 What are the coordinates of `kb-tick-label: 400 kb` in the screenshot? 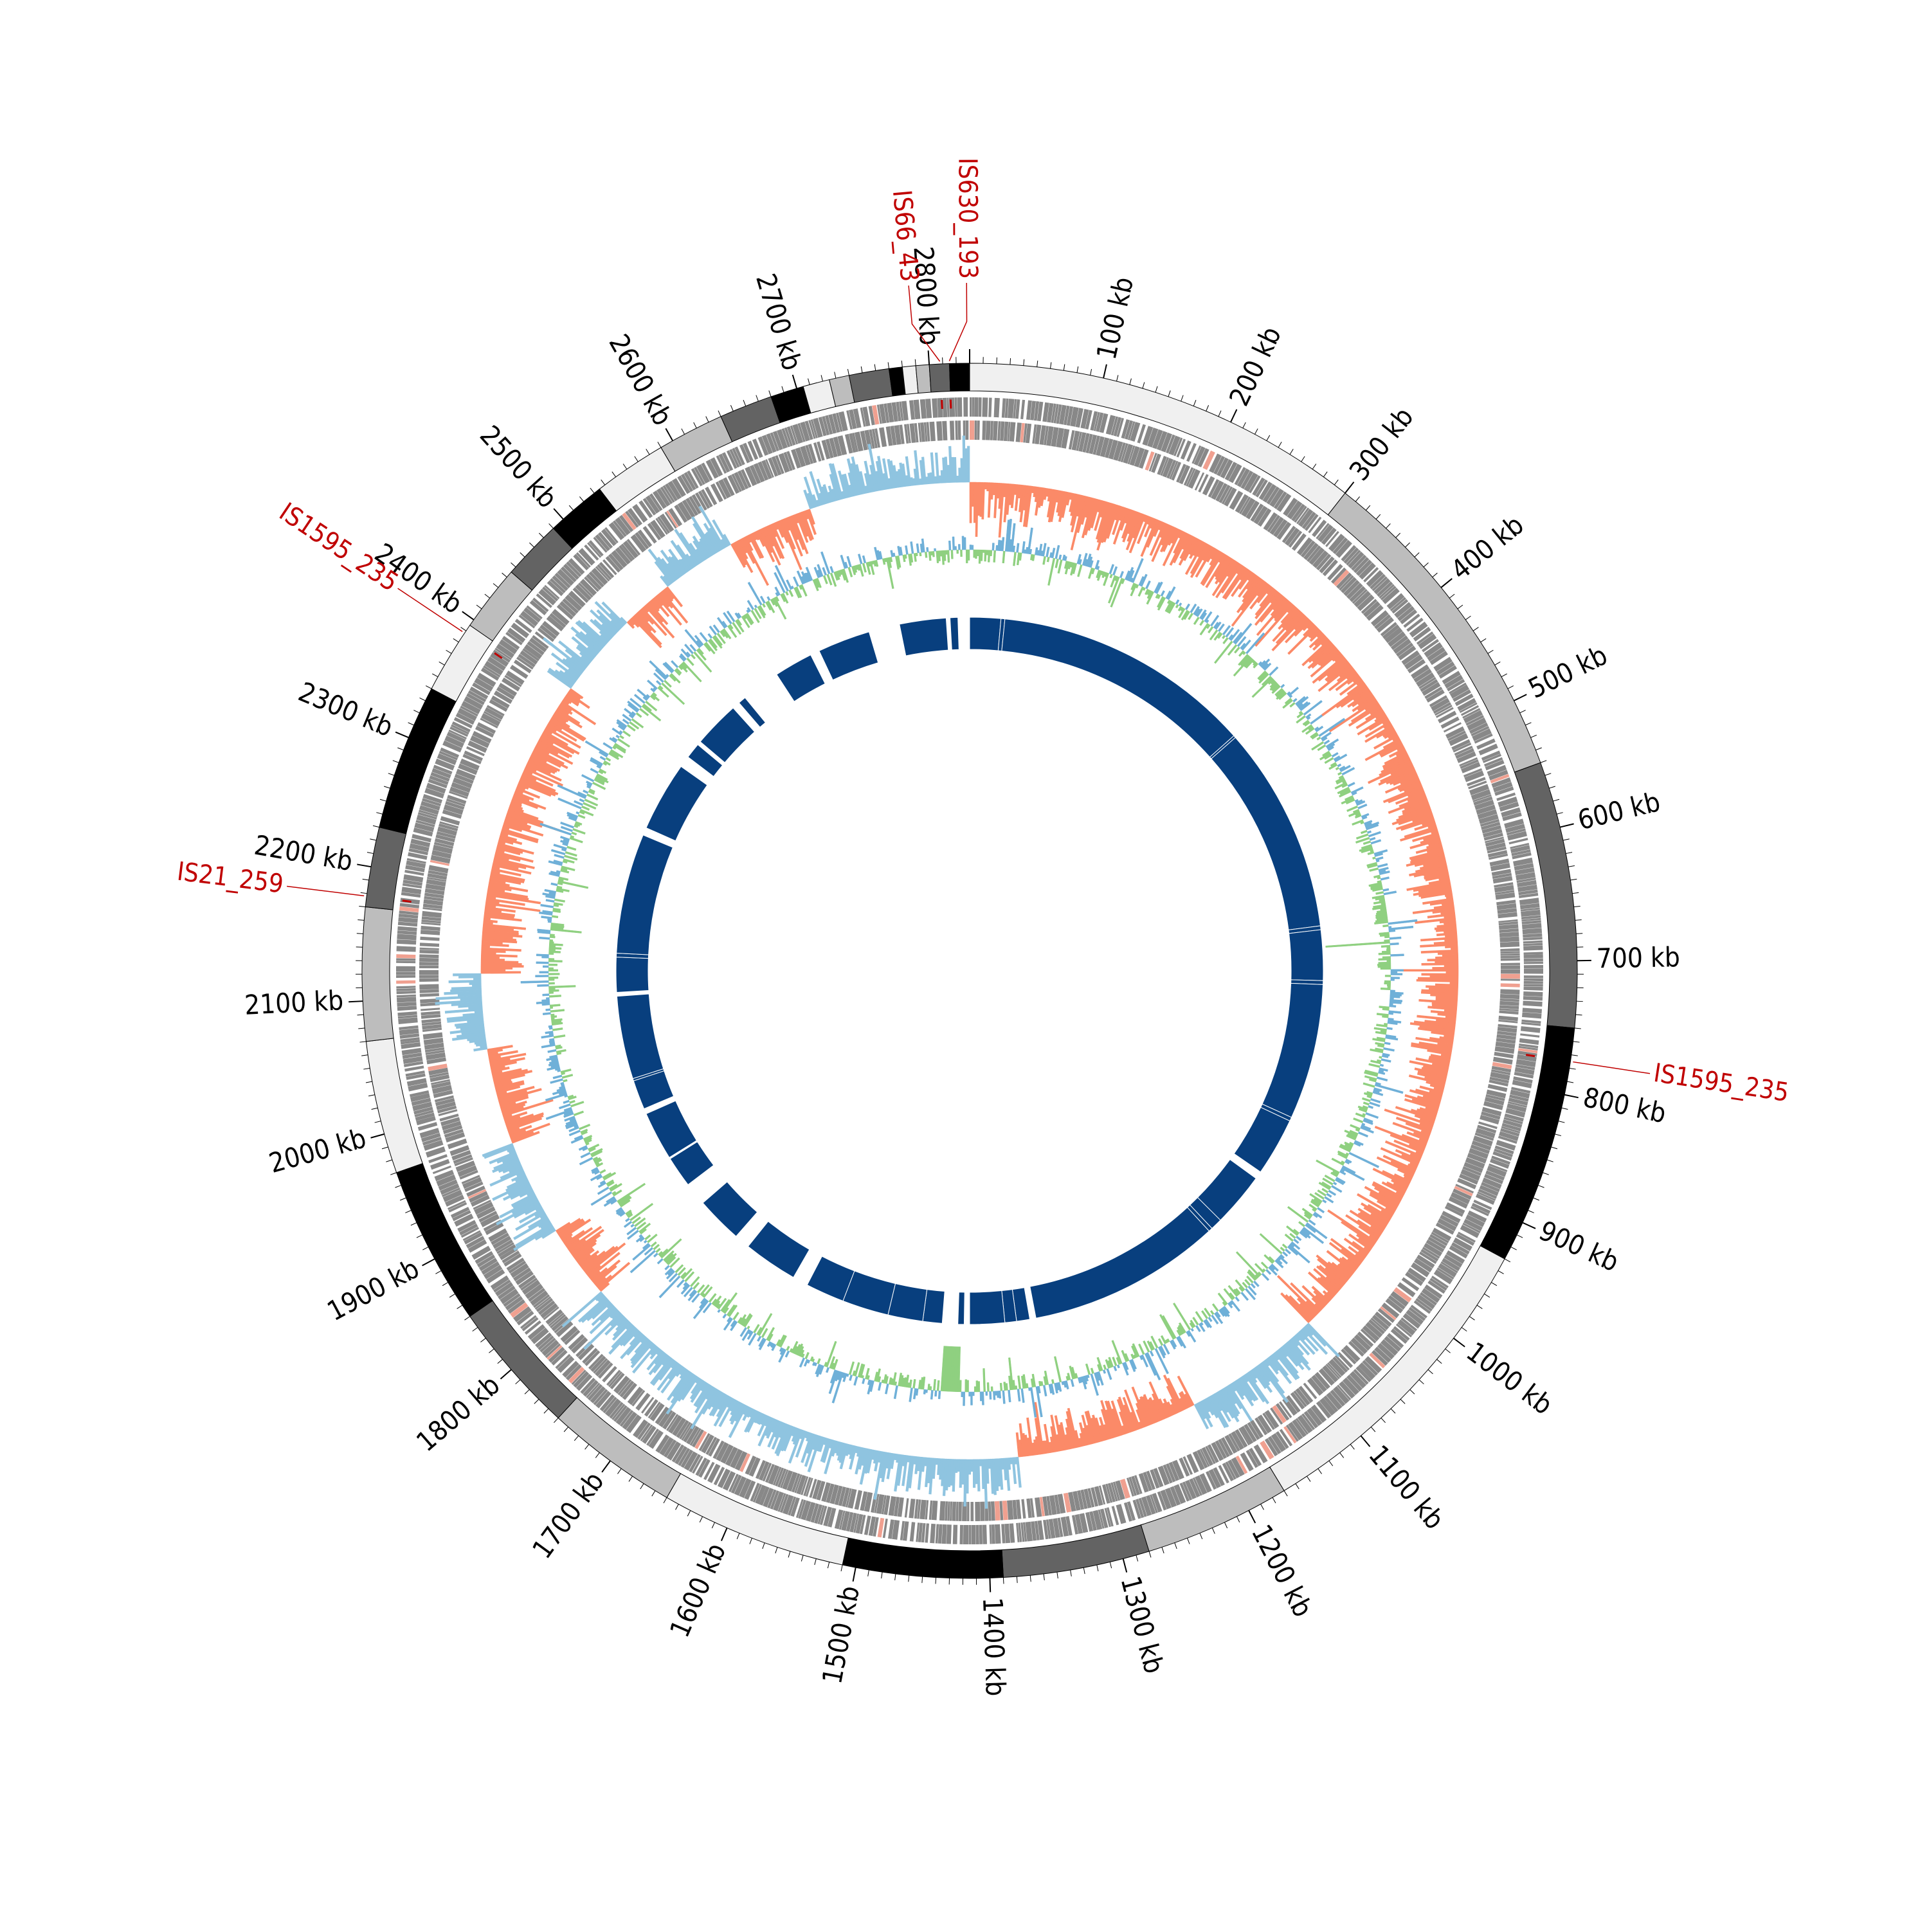 It's located at (1487, 547).